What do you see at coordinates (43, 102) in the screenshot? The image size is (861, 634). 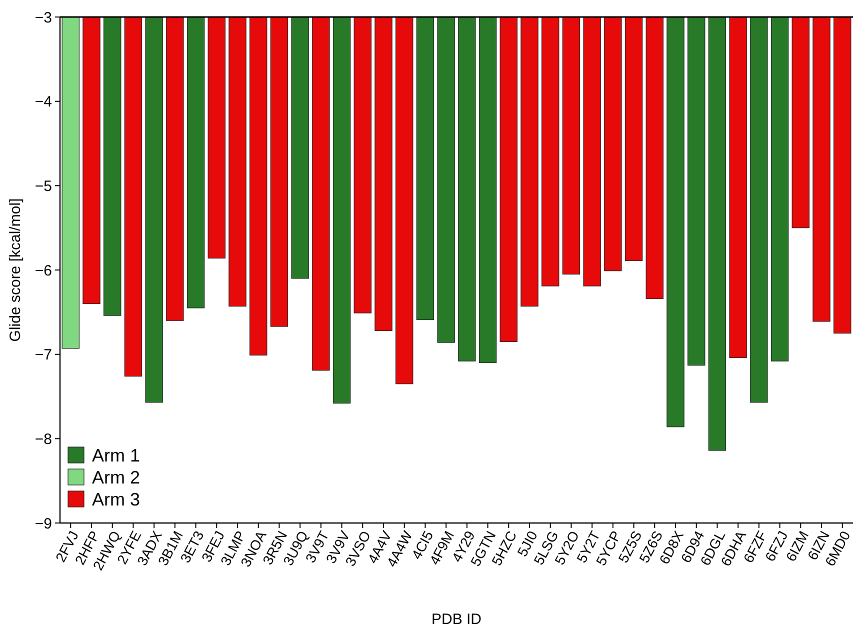 I see `y-tick-label: −4` at bounding box center [43, 102].